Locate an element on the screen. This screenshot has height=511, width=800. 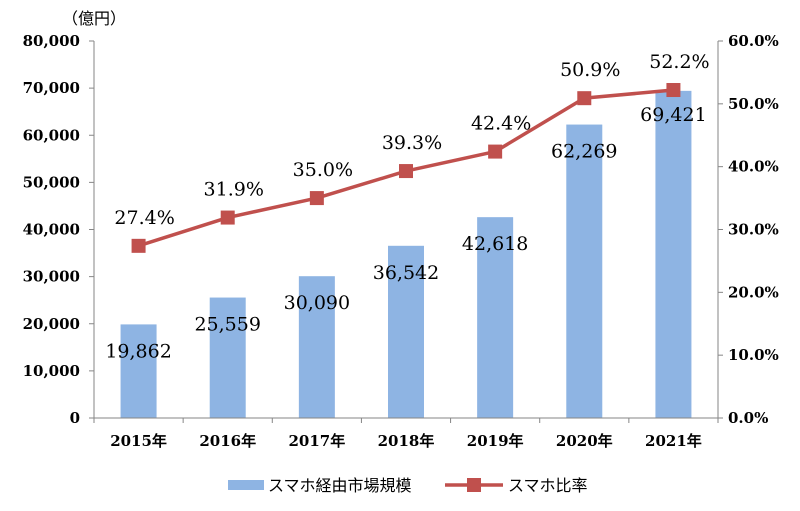
x-tick-label: 2021年 is located at coordinates (673, 441).